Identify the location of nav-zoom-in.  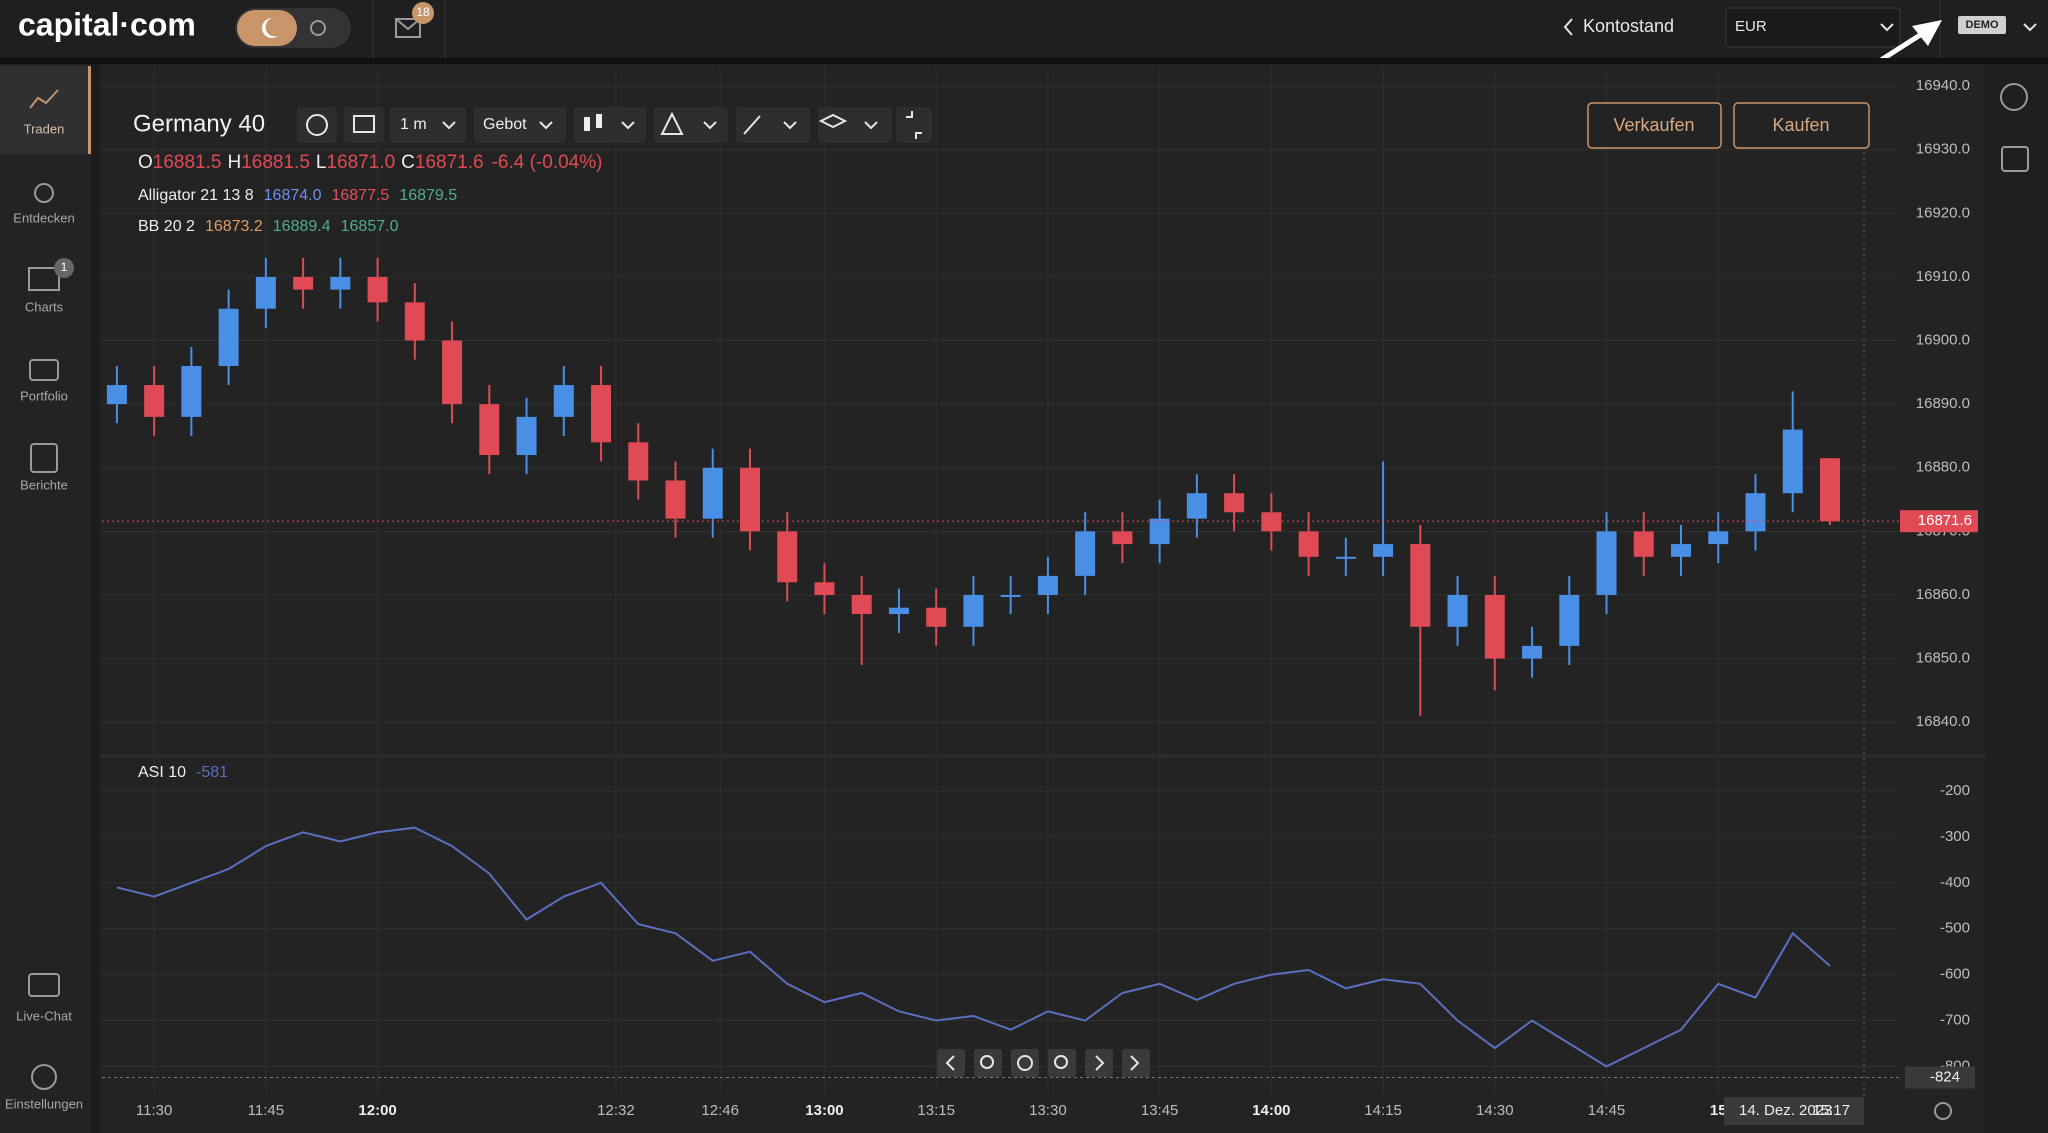
(1062, 1063).